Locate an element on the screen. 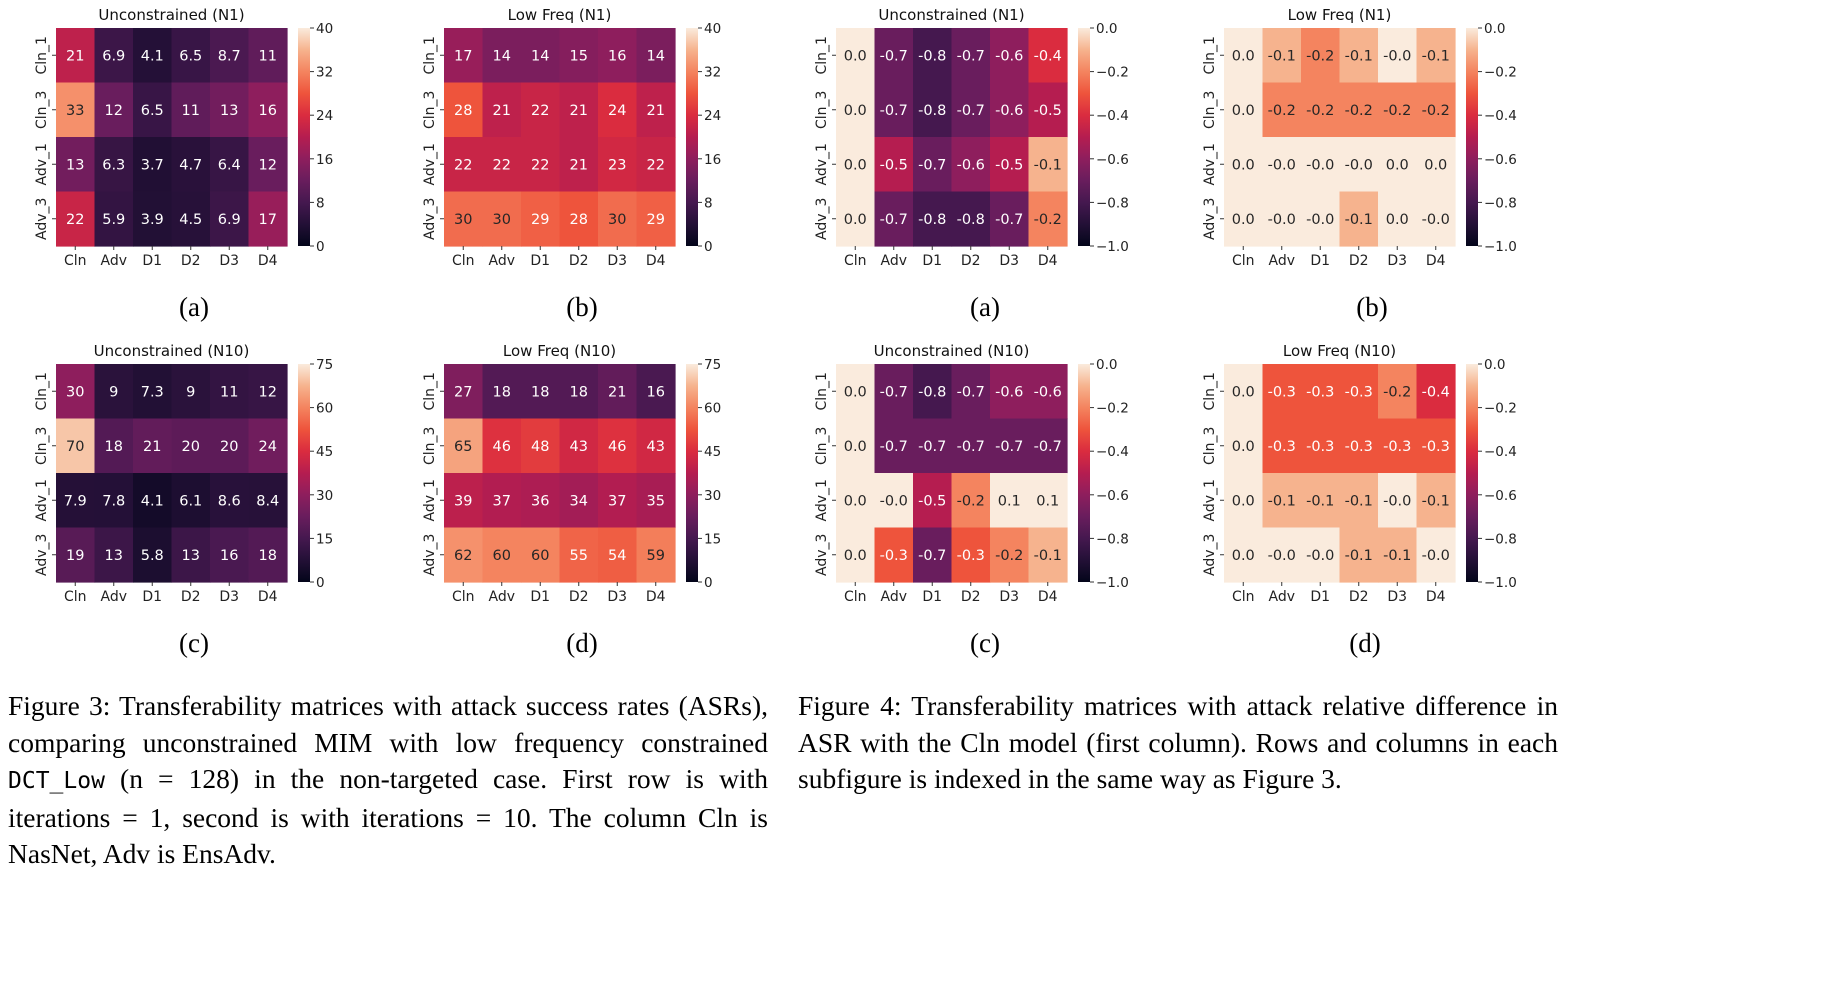 This screenshot has height=995, width=1848. cell-value-label: 28 is located at coordinates (463, 111).